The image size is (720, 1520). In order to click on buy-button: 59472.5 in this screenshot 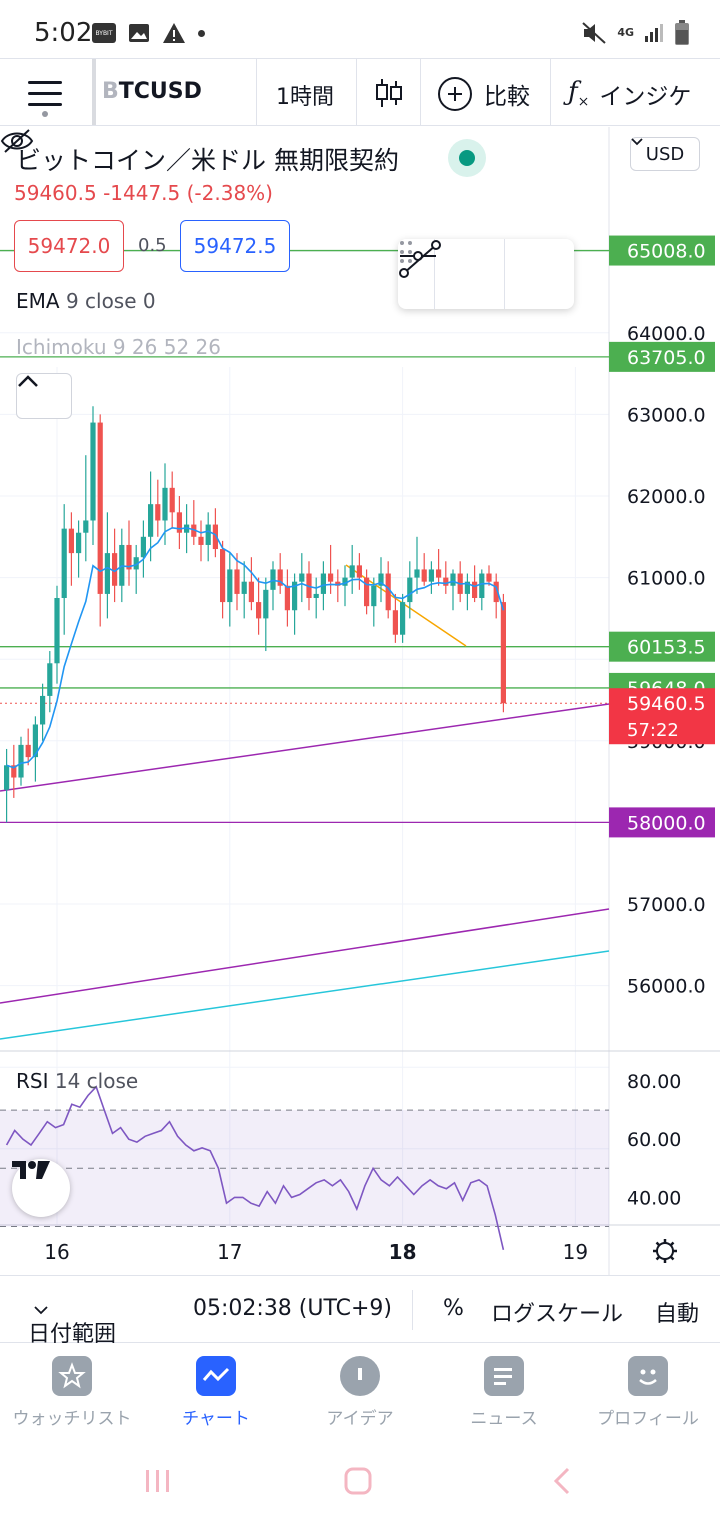, I will do `click(235, 246)`.